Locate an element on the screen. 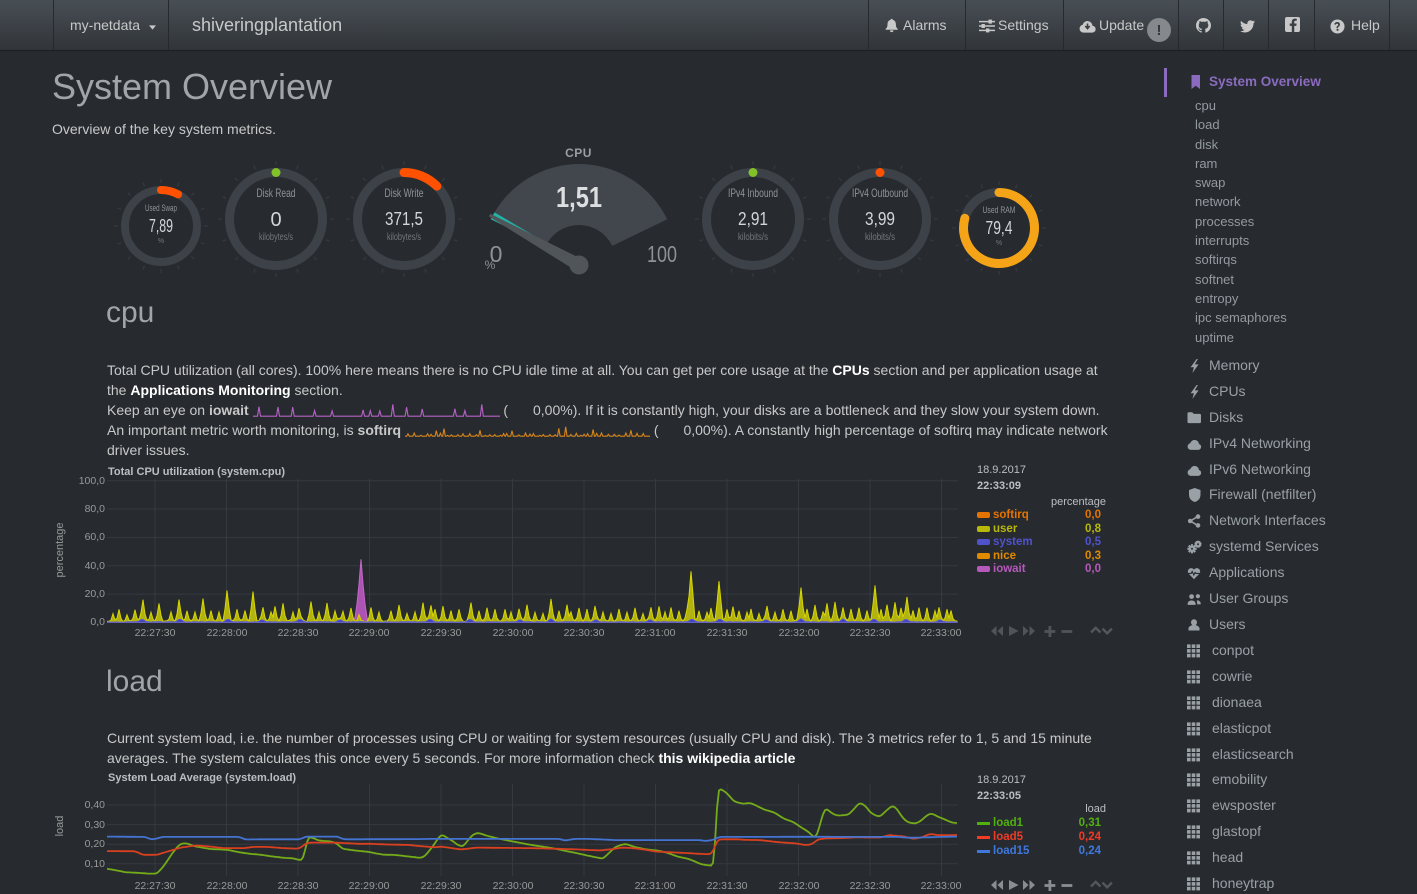  svg-text: IPv4 Inbound is located at coordinates (753, 193).